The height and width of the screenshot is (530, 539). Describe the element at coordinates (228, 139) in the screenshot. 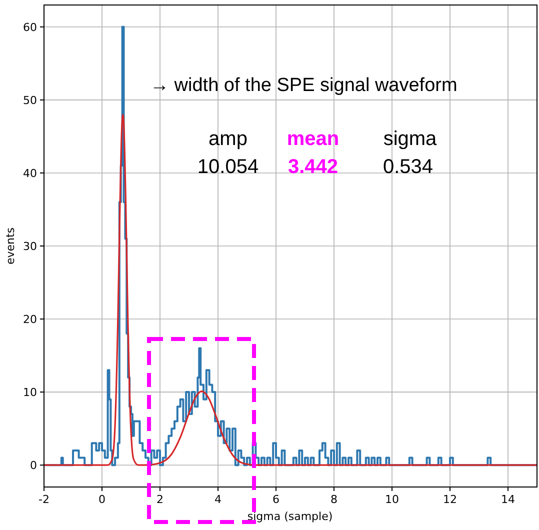

I see `annotation: amp` at that location.